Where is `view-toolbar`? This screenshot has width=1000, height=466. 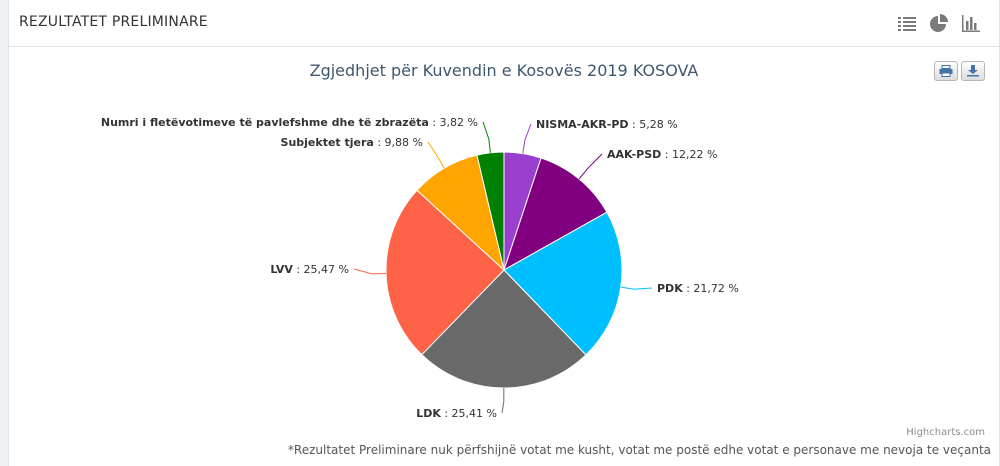
view-toolbar is located at coordinates (939, 23).